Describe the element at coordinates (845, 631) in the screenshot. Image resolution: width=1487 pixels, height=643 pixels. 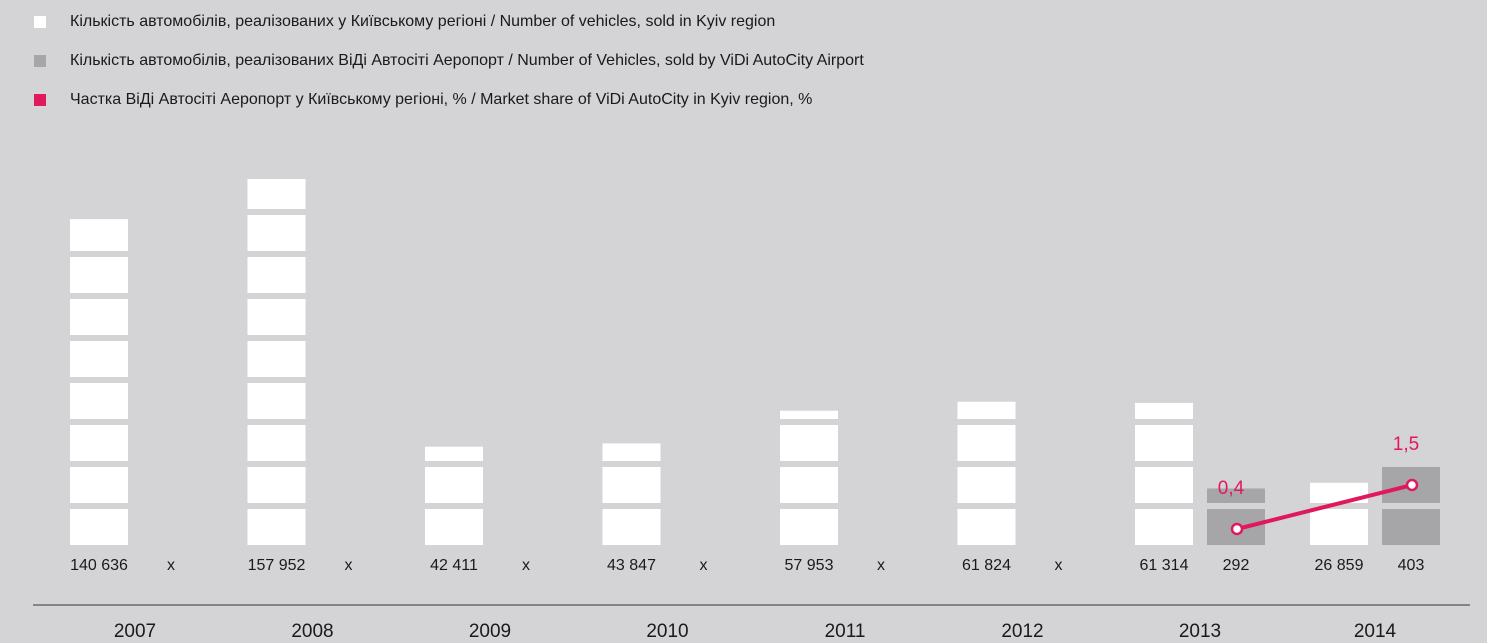
I see `x-tick-label: 2011` at that location.